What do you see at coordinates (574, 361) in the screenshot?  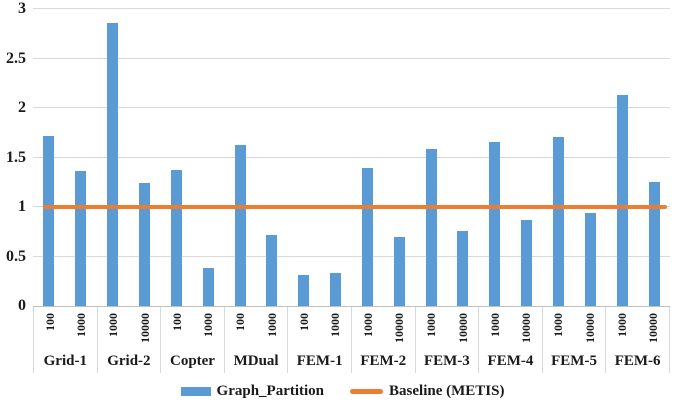 I see `x-axis-group-label: FEM-5` at bounding box center [574, 361].